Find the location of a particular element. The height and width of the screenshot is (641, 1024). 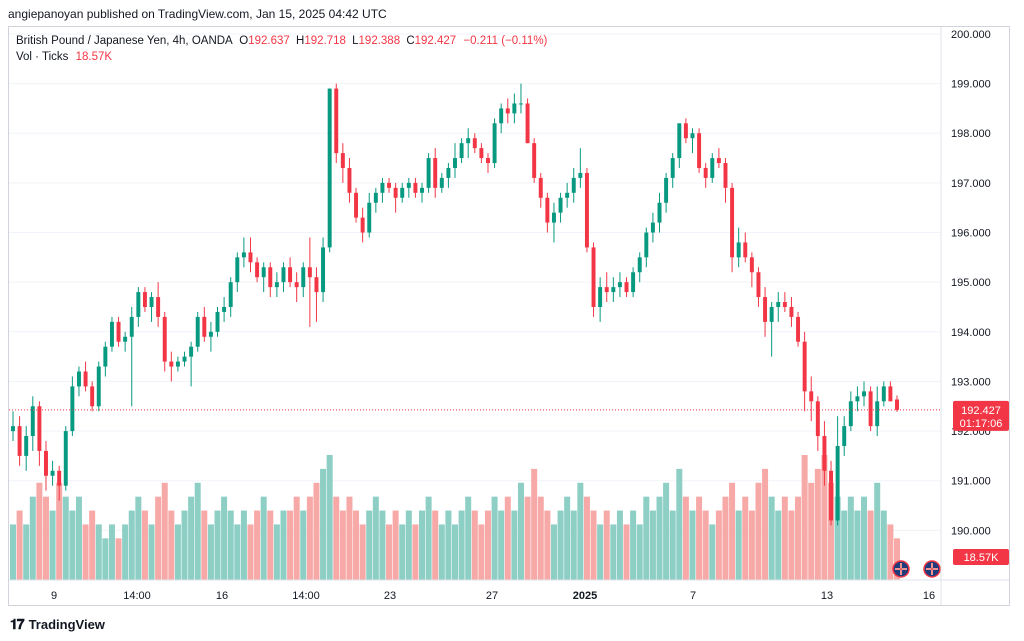

legend-volume-label: Vol · Ticks is located at coordinates (42, 57).